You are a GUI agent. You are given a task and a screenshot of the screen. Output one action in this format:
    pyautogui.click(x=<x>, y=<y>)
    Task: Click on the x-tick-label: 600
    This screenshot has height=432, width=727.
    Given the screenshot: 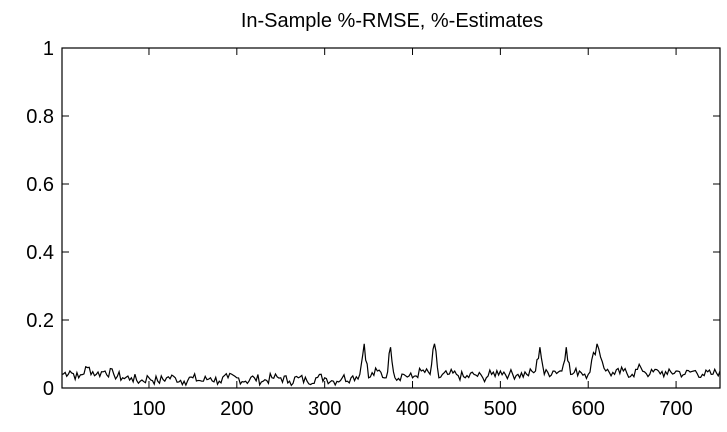 What is the action you would take?
    pyautogui.click(x=588, y=409)
    